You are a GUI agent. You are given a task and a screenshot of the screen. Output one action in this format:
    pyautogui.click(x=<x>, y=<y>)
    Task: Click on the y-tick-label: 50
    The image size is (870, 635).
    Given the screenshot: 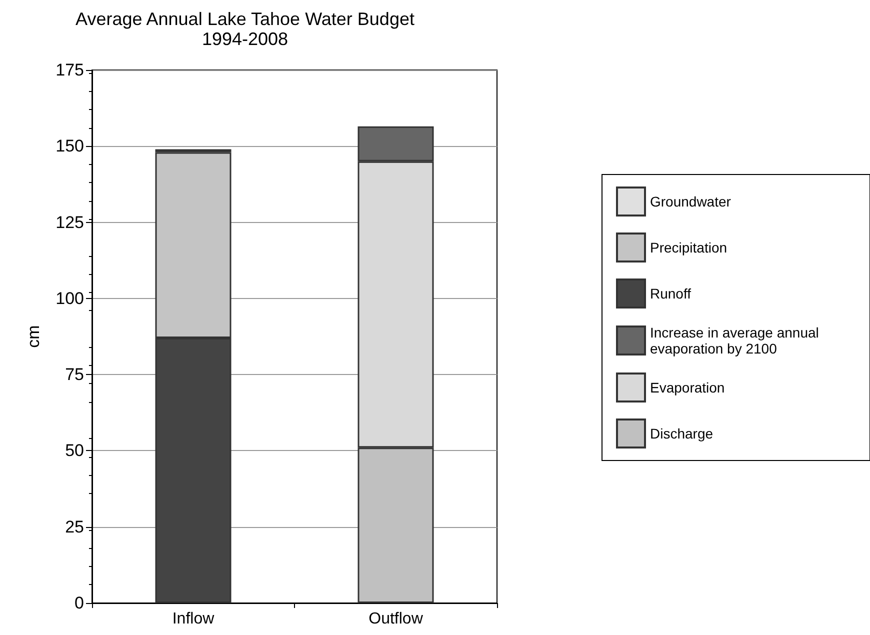 What is the action you would take?
    pyautogui.click(x=74, y=450)
    